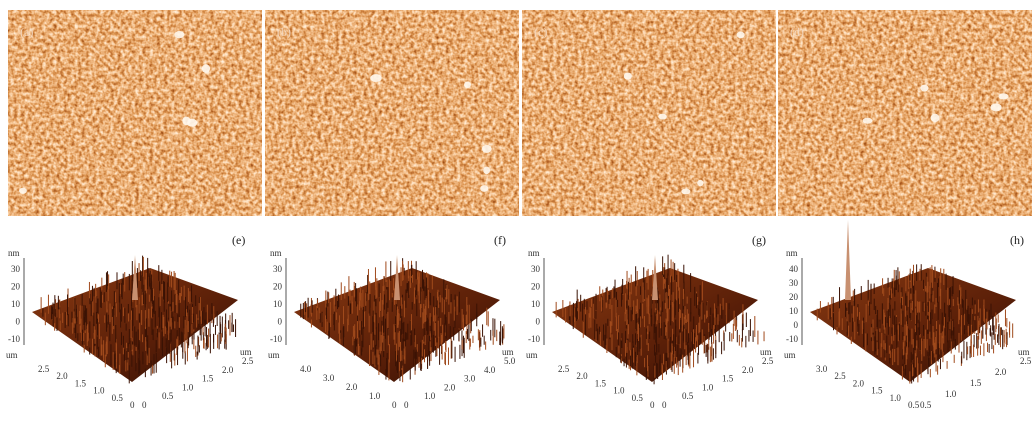 This screenshot has width=1032, height=421. What do you see at coordinates (649, 113) in the screenshot?
I see `afm-image: (c)` at bounding box center [649, 113].